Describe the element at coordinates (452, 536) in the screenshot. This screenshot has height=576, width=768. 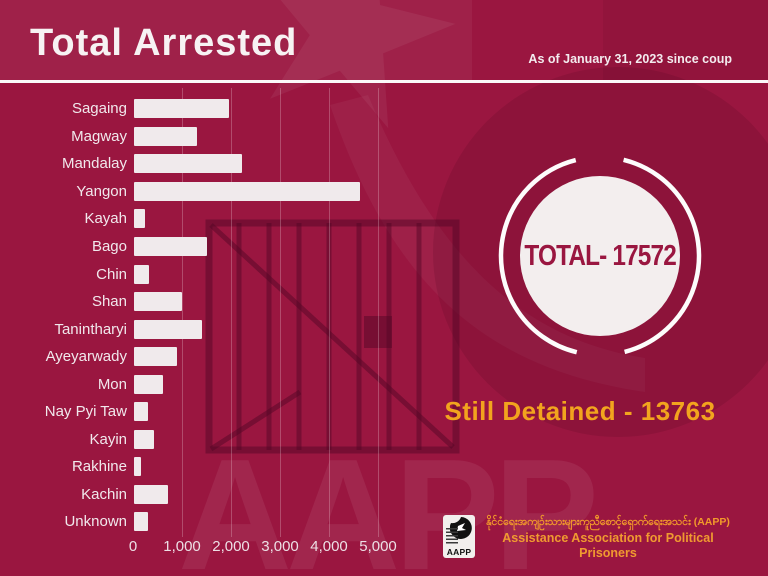
I see `logo-fine-print` at that location.